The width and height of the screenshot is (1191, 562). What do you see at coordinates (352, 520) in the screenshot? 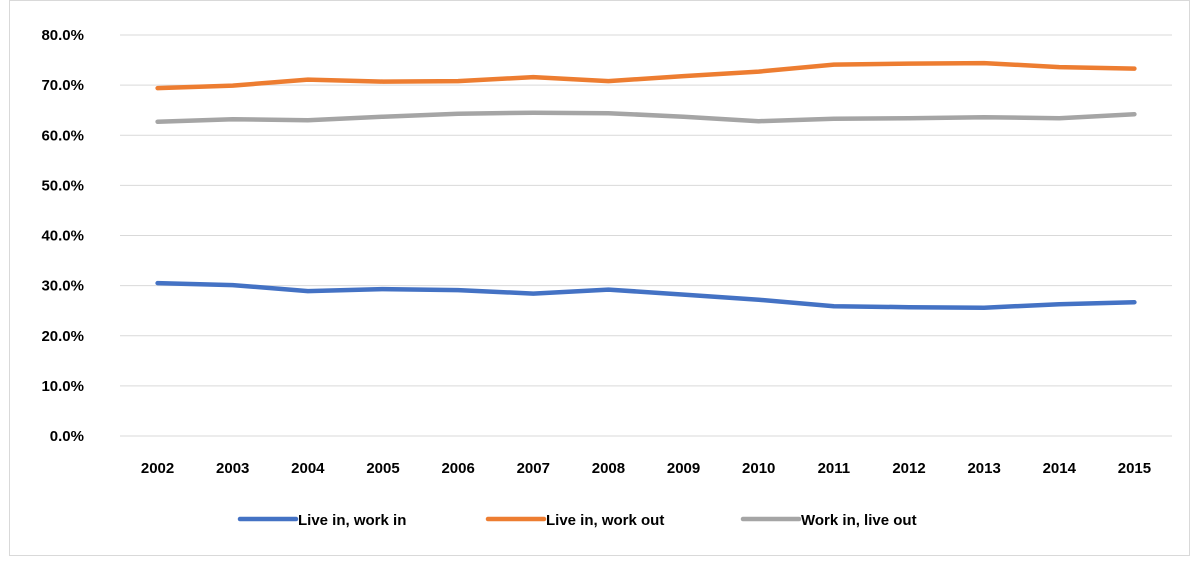
I see `legend-label: Live in, work in` at bounding box center [352, 520].